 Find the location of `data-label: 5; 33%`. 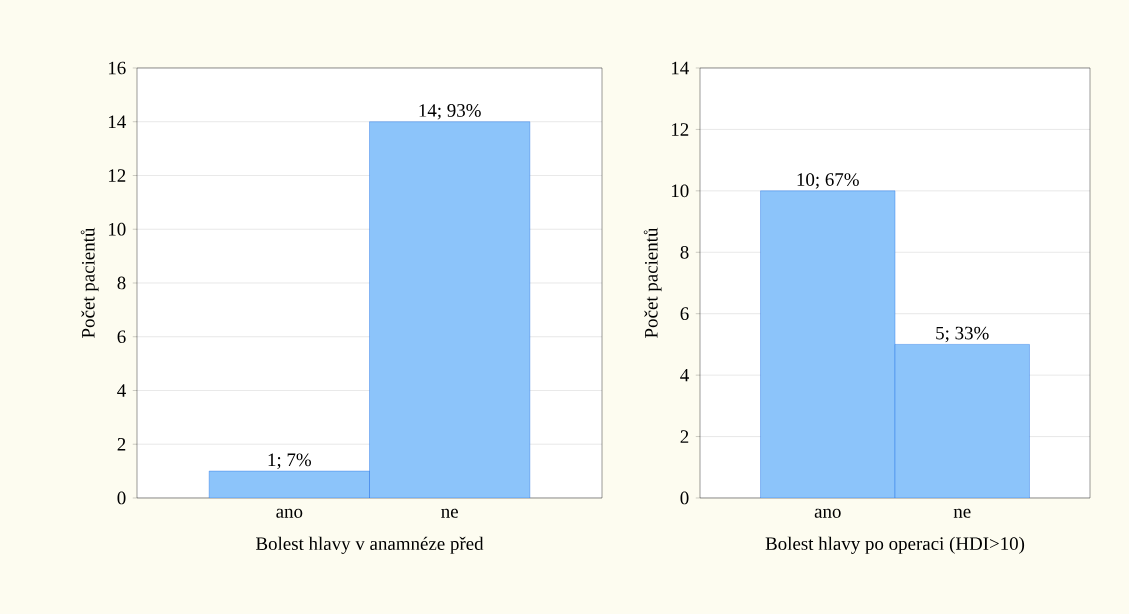

data-label: 5; 33% is located at coordinates (962, 334).